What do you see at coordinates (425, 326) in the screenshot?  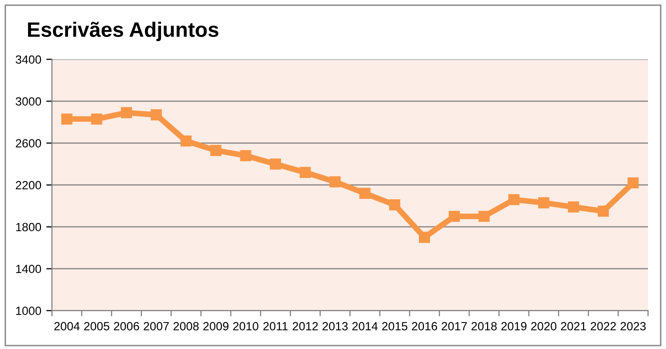 I see `x-tick-label: 2016` at bounding box center [425, 326].